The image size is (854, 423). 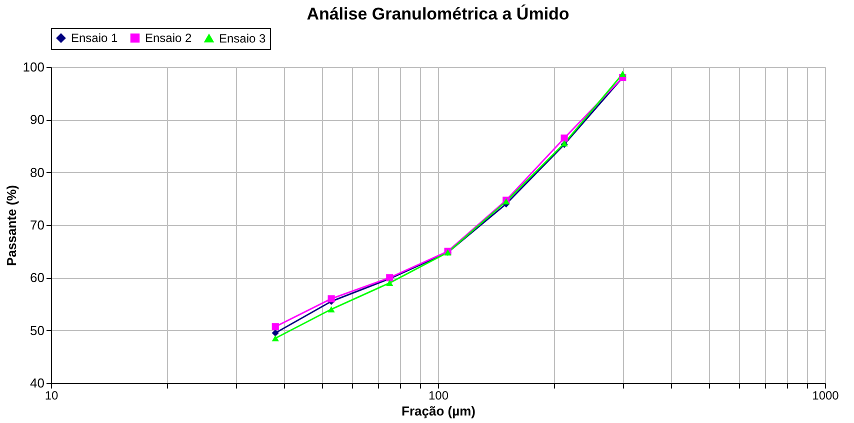 I want to click on x-tick-label: 1000, so click(x=826, y=395).